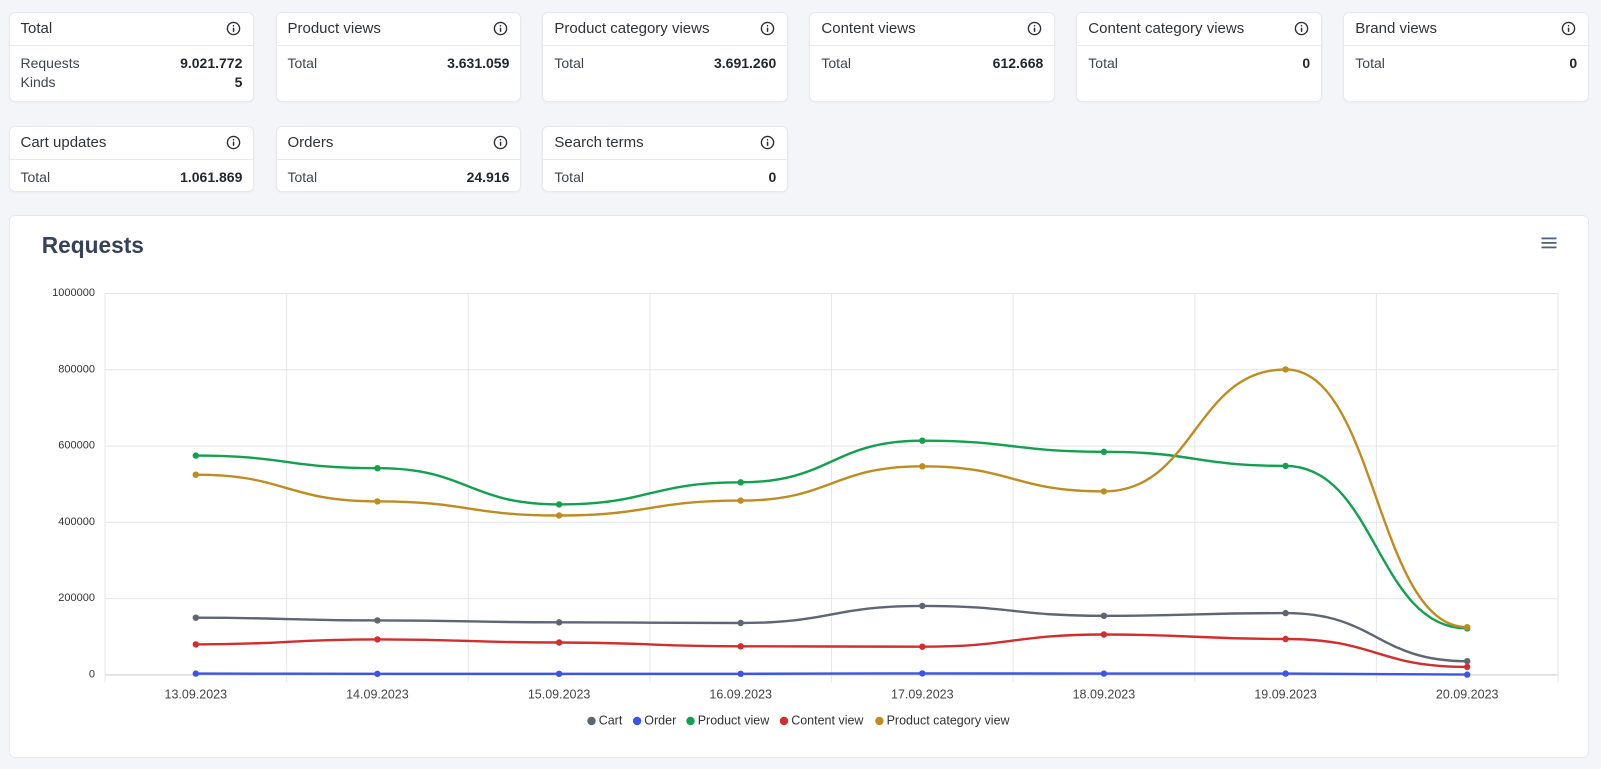  Describe the element at coordinates (195, 694) in the screenshot. I see `svg-text: 13.09.2023` at that location.